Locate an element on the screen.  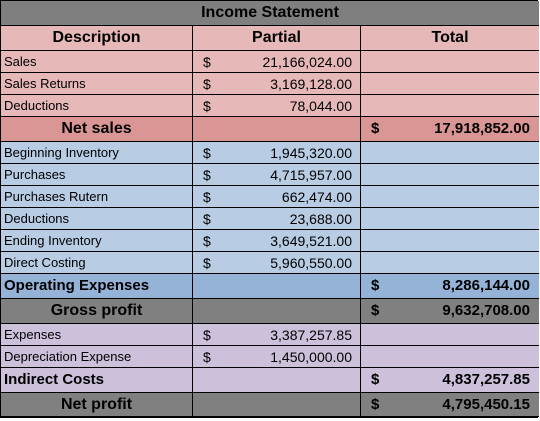
row-label-gross-profit: Gross profit is located at coordinates (97, 311).